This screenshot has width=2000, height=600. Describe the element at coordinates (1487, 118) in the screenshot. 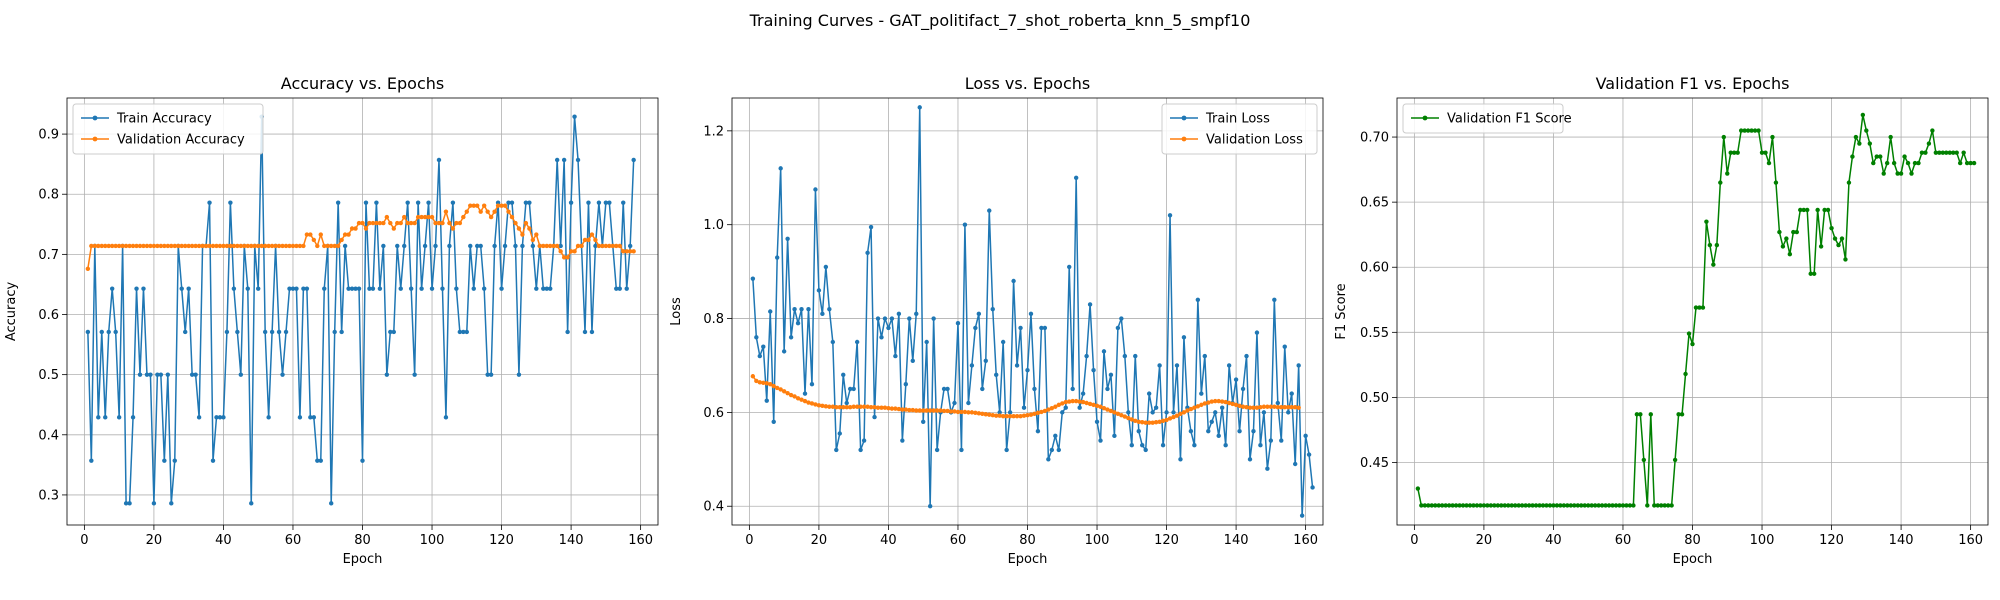

I see `f1-legend: Validation F1 Score` at that location.